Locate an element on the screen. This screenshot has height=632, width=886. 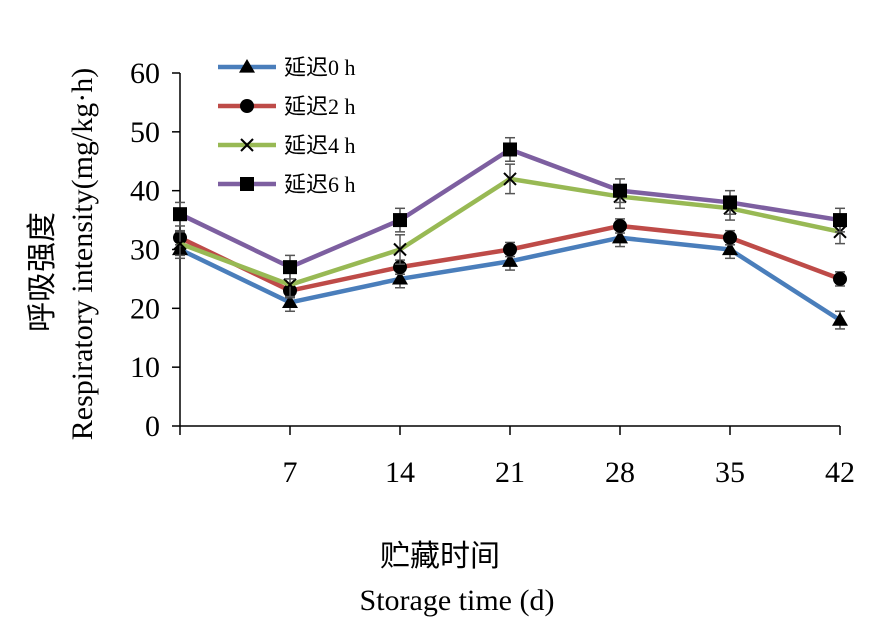
y-tick-label: 20 is located at coordinates (145, 308).